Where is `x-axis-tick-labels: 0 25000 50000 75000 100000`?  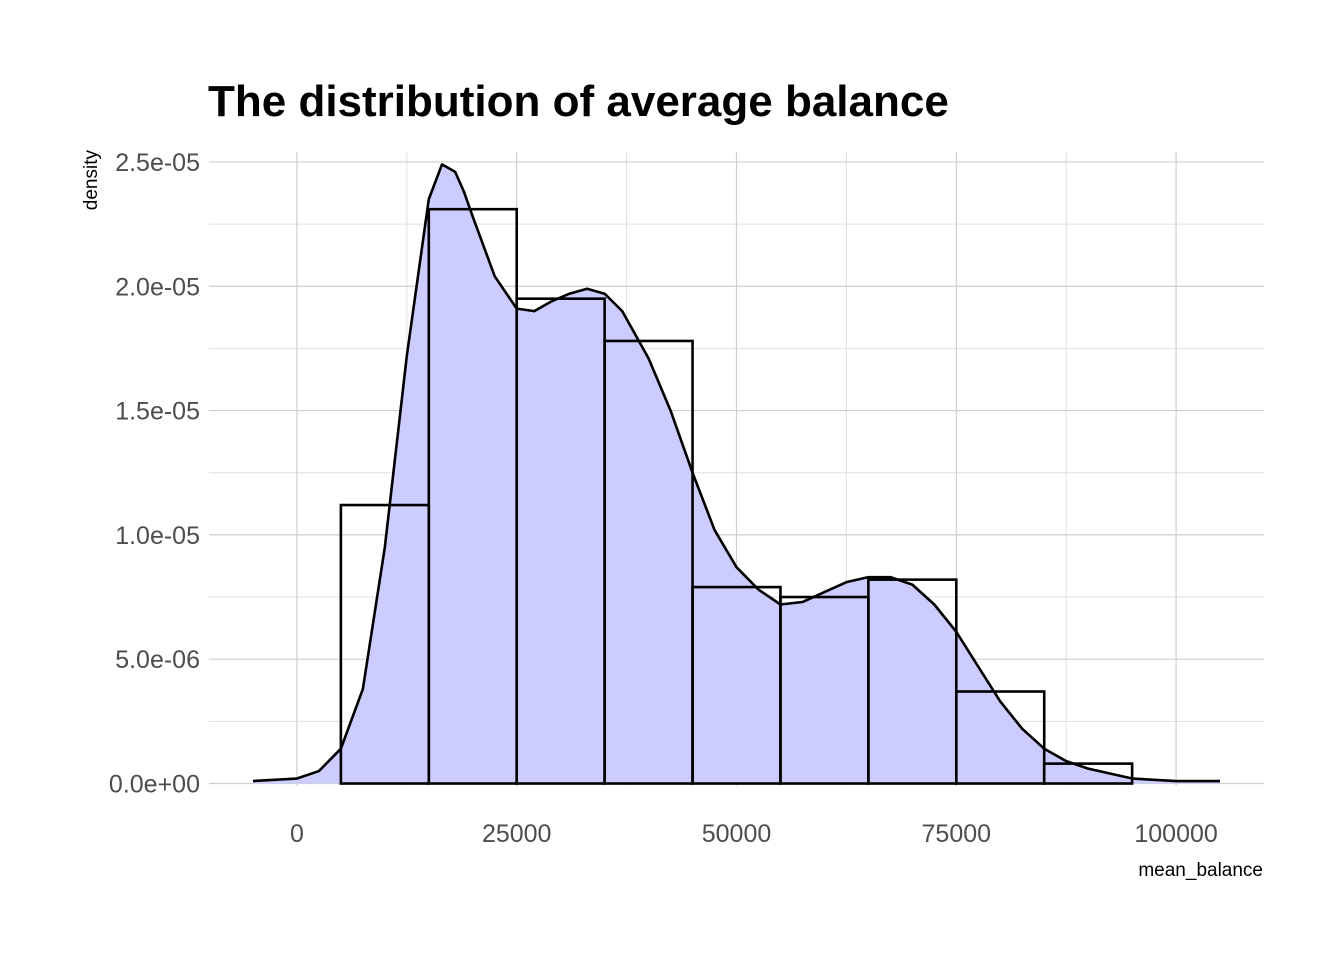
x-axis-tick-labels: 0 25000 50000 75000 100000 is located at coordinates (754, 834).